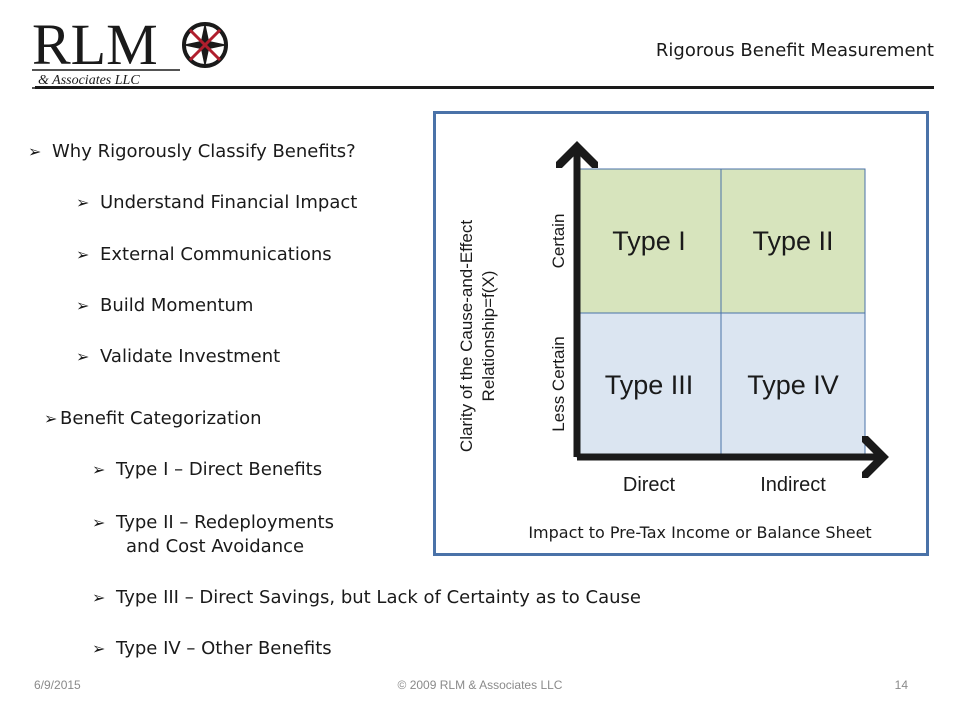 This screenshot has height=720, width=960. I want to click on bullet-type-1: ➢ Type I – Direct Benefits, so click(207, 469).